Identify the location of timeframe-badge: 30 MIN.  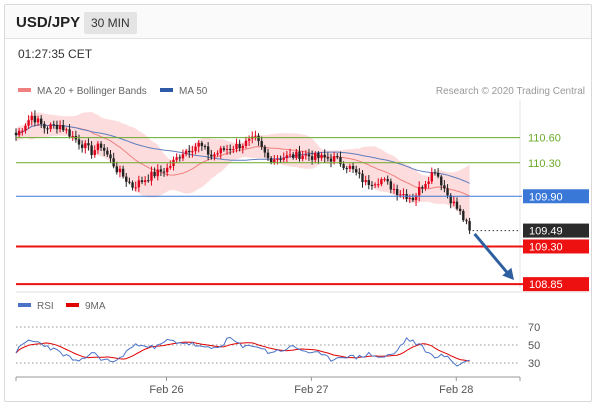
(110, 23).